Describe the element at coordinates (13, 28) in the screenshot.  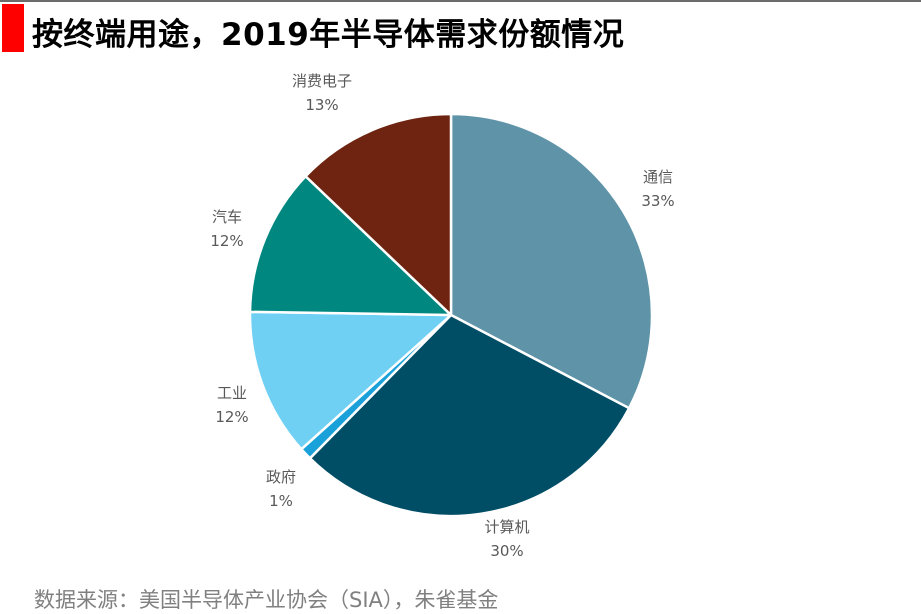
I see `title-accent-bar` at that location.